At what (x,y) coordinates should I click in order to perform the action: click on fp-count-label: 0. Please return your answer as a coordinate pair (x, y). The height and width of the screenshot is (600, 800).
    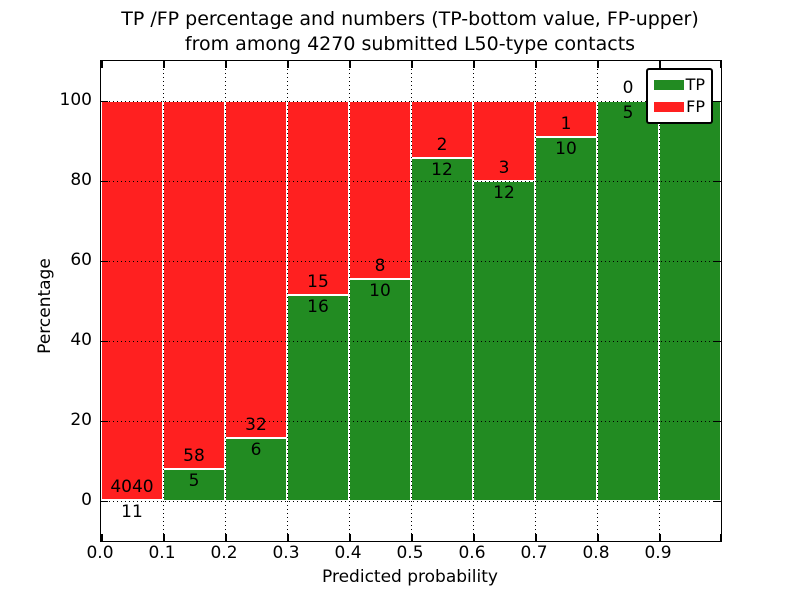
    Looking at the image, I should click on (628, 88).